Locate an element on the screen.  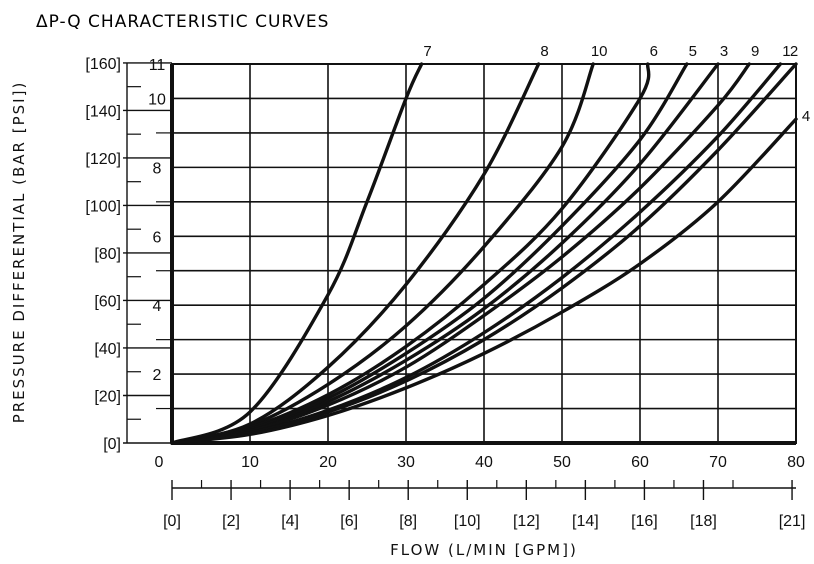
curve-label-9: 9 is located at coordinates (755, 51).